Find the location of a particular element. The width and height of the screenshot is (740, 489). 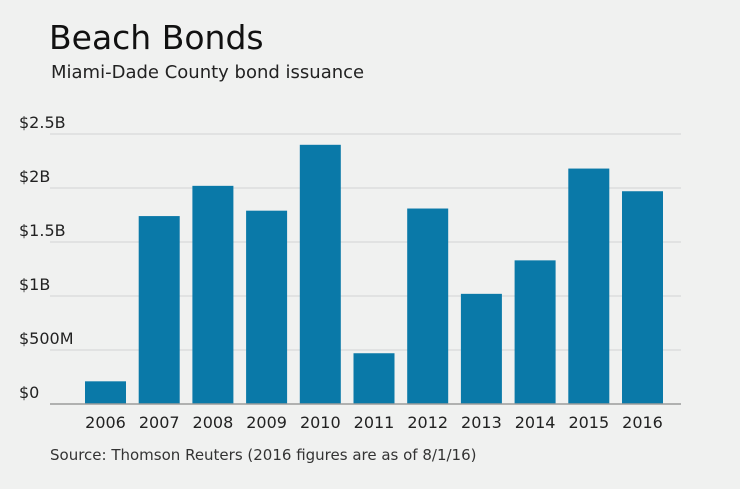

bar-2010 is located at coordinates (320, 274).